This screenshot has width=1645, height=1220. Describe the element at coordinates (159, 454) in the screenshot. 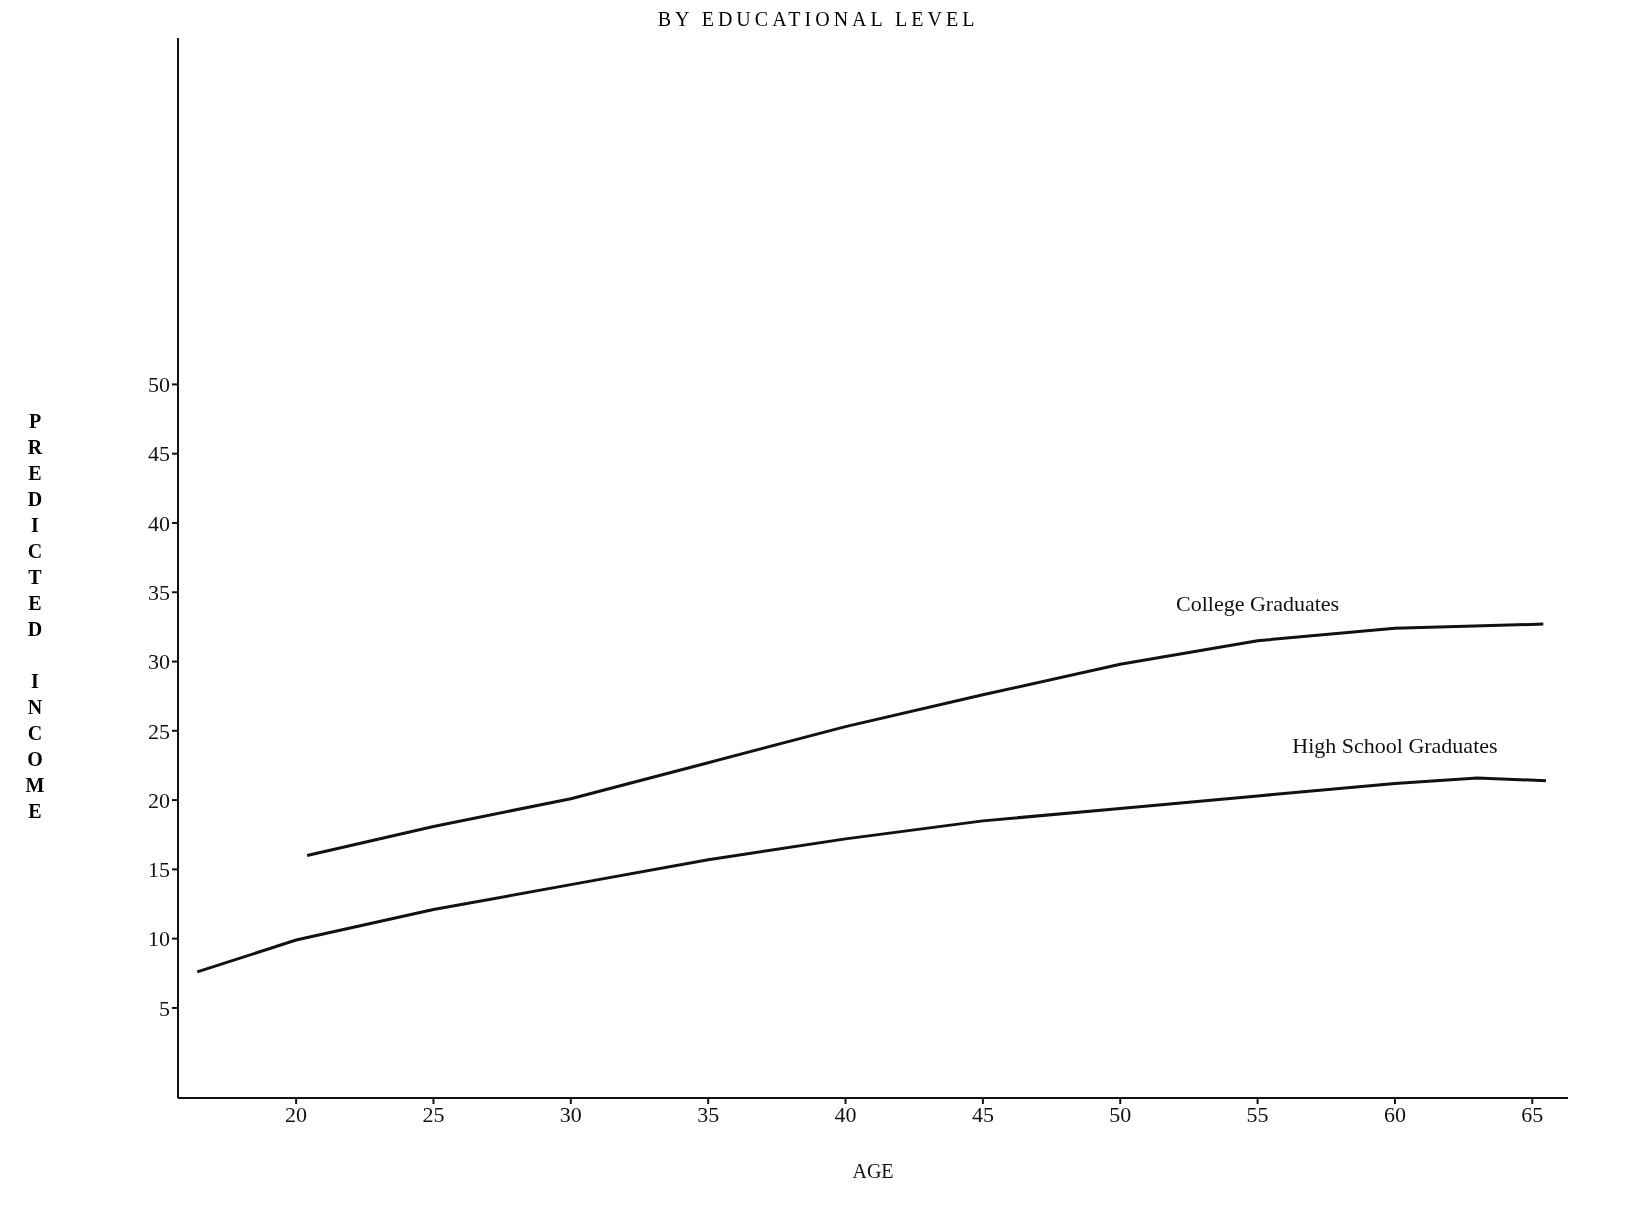

I see `y-tick-label: 45` at that location.